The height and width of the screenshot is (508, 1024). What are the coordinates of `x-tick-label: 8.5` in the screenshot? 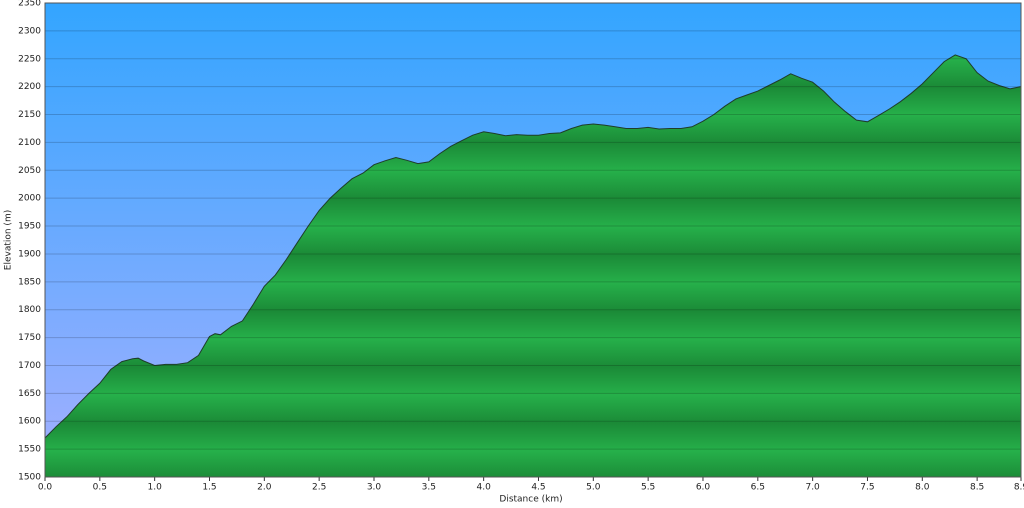 It's located at (977, 488).